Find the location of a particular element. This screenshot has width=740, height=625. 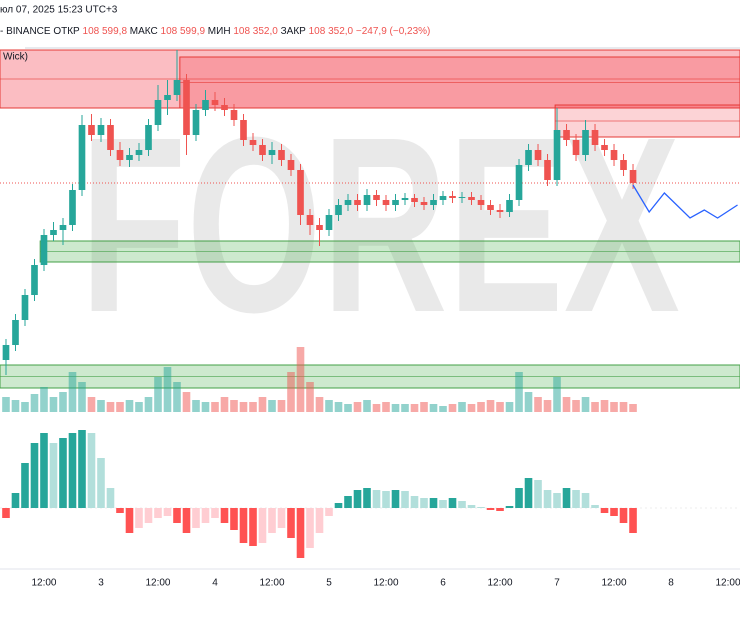

indicator-label: Wick) is located at coordinates (15, 57).